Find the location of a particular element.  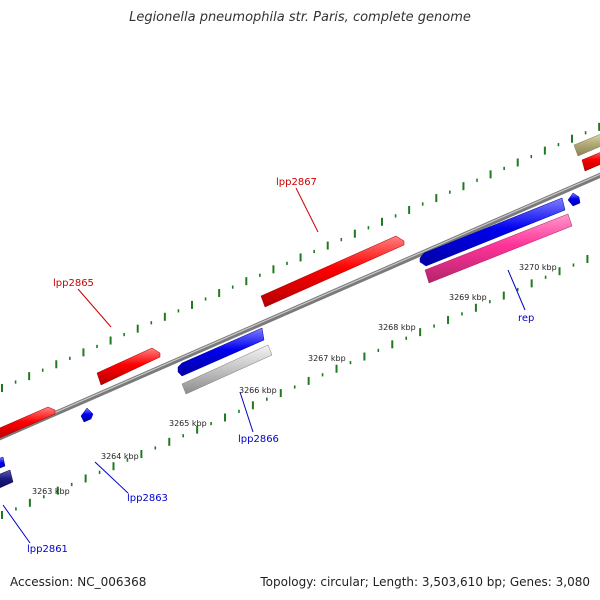

kbp-label-3269: 3269 kbp is located at coordinates (468, 297).